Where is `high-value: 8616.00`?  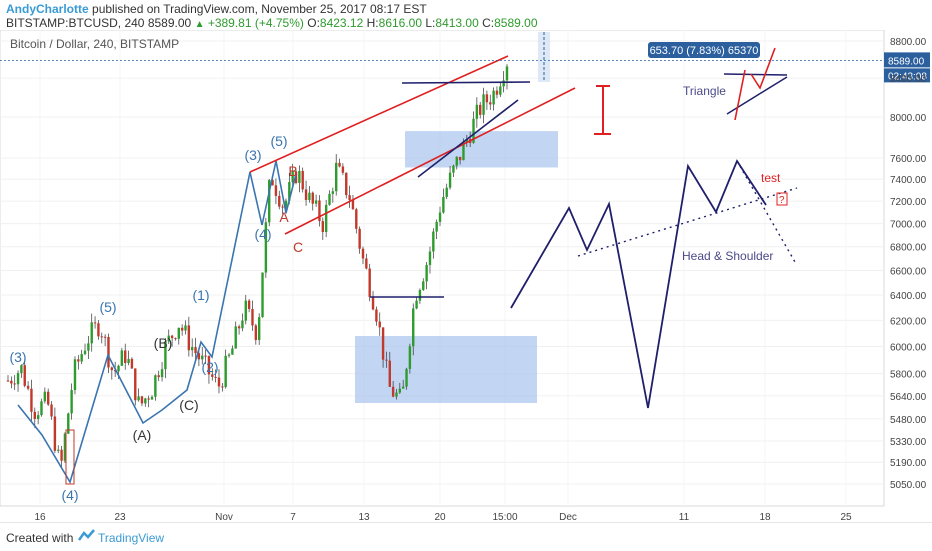
high-value: 8616.00 is located at coordinates (400, 23).